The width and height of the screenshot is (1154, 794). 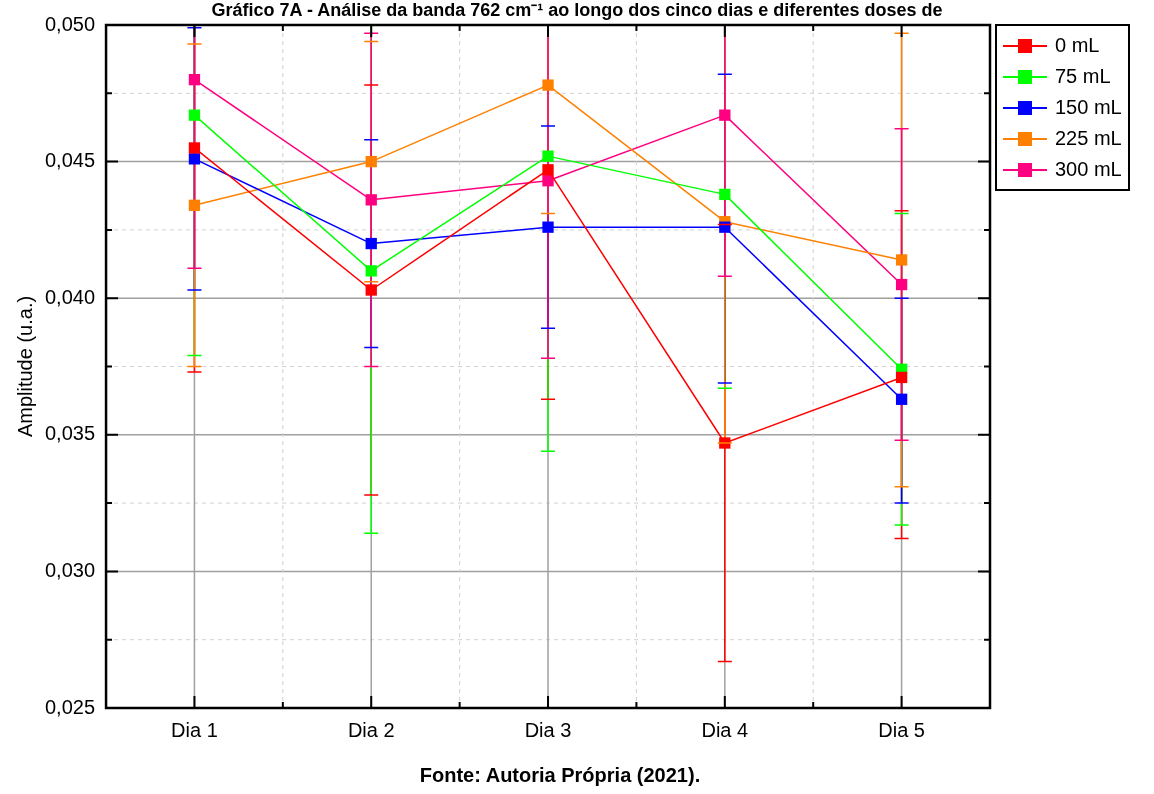 I want to click on x-tick-label: Dia 1, so click(x=194, y=729).